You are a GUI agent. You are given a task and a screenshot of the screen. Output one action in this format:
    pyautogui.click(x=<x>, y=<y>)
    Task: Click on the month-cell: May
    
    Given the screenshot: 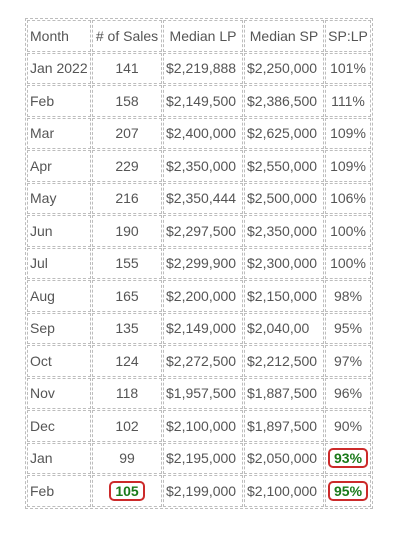 What is the action you would take?
    pyautogui.click(x=59, y=198)
    